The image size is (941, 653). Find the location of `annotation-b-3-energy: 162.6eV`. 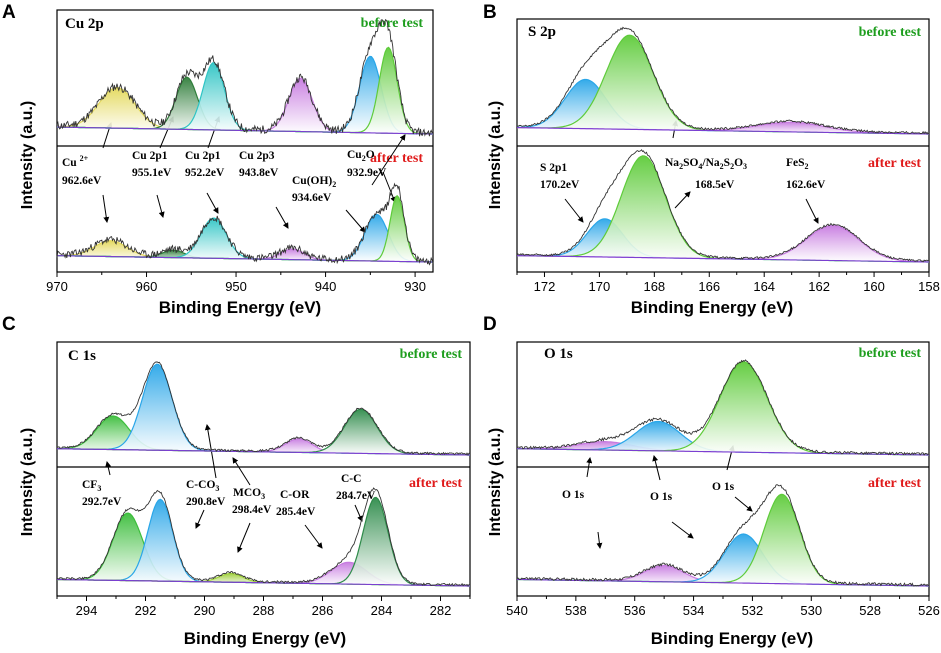

annotation-b-3-energy: 162.6eV is located at coordinates (806, 185).